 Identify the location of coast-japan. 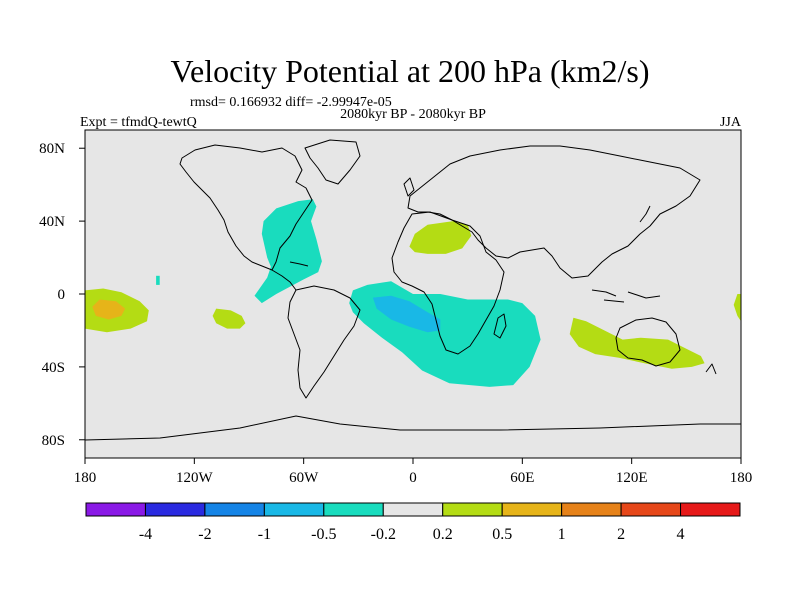
(645, 214).